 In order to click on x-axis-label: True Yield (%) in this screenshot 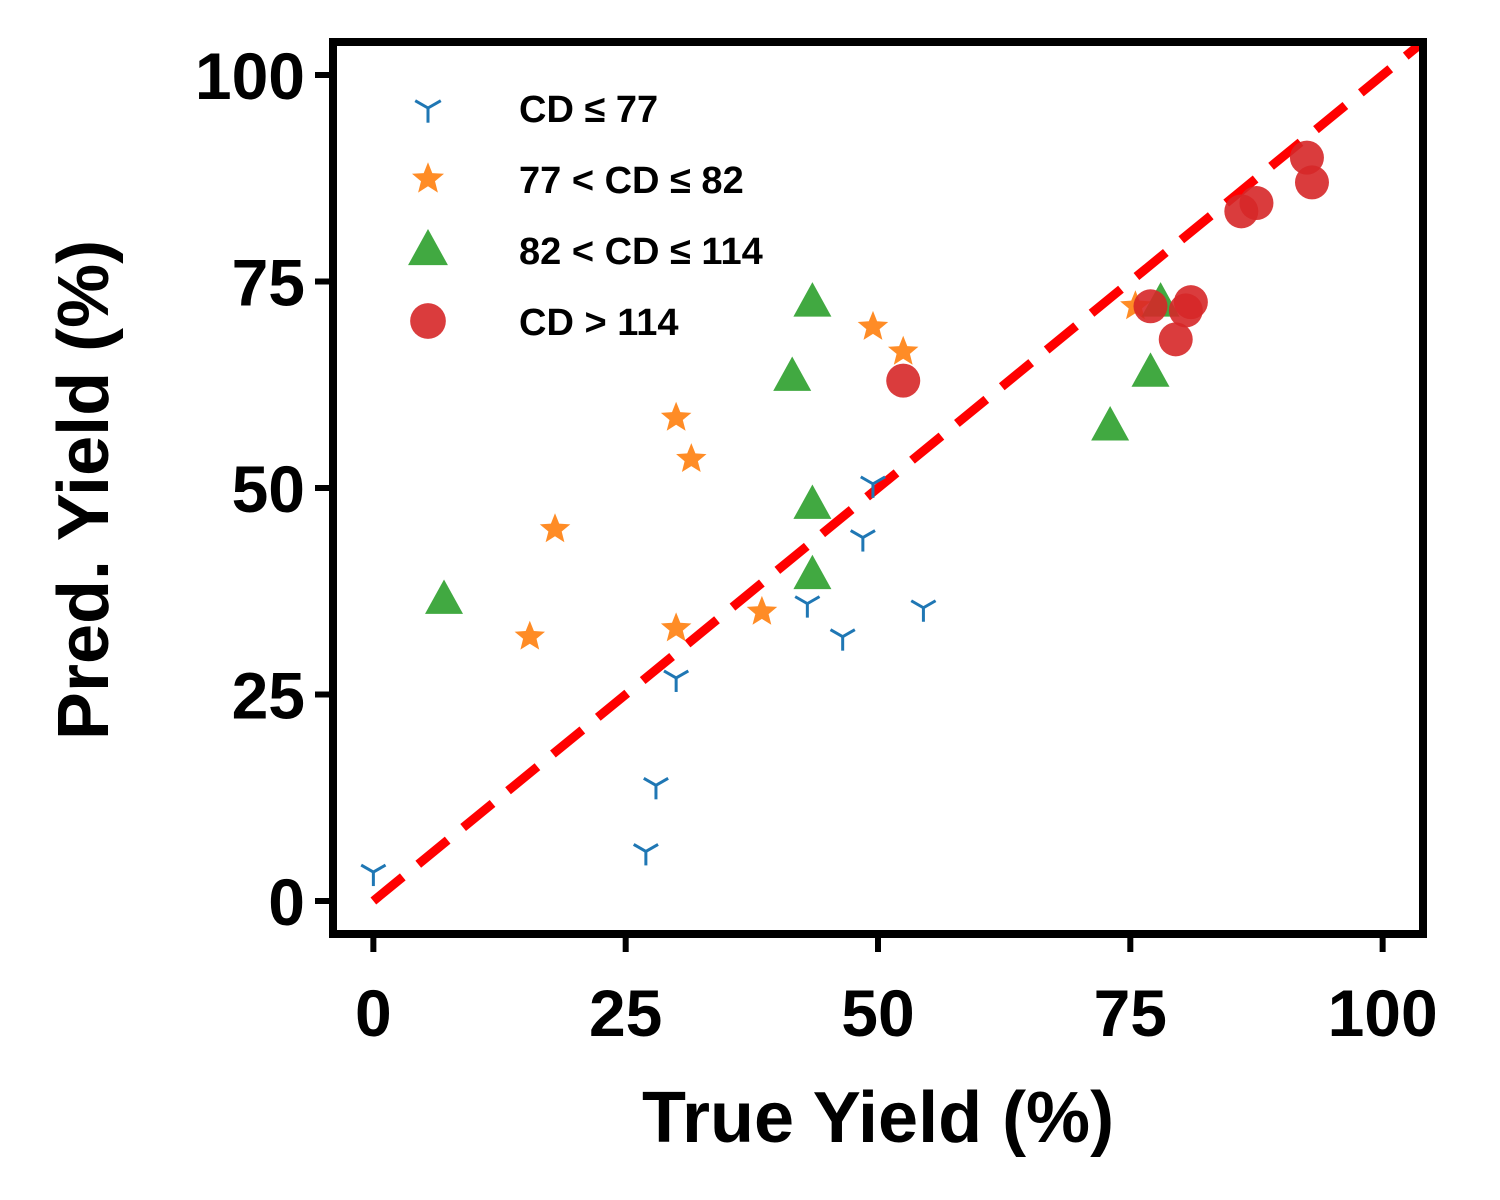, I will do `click(878, 1118)`.